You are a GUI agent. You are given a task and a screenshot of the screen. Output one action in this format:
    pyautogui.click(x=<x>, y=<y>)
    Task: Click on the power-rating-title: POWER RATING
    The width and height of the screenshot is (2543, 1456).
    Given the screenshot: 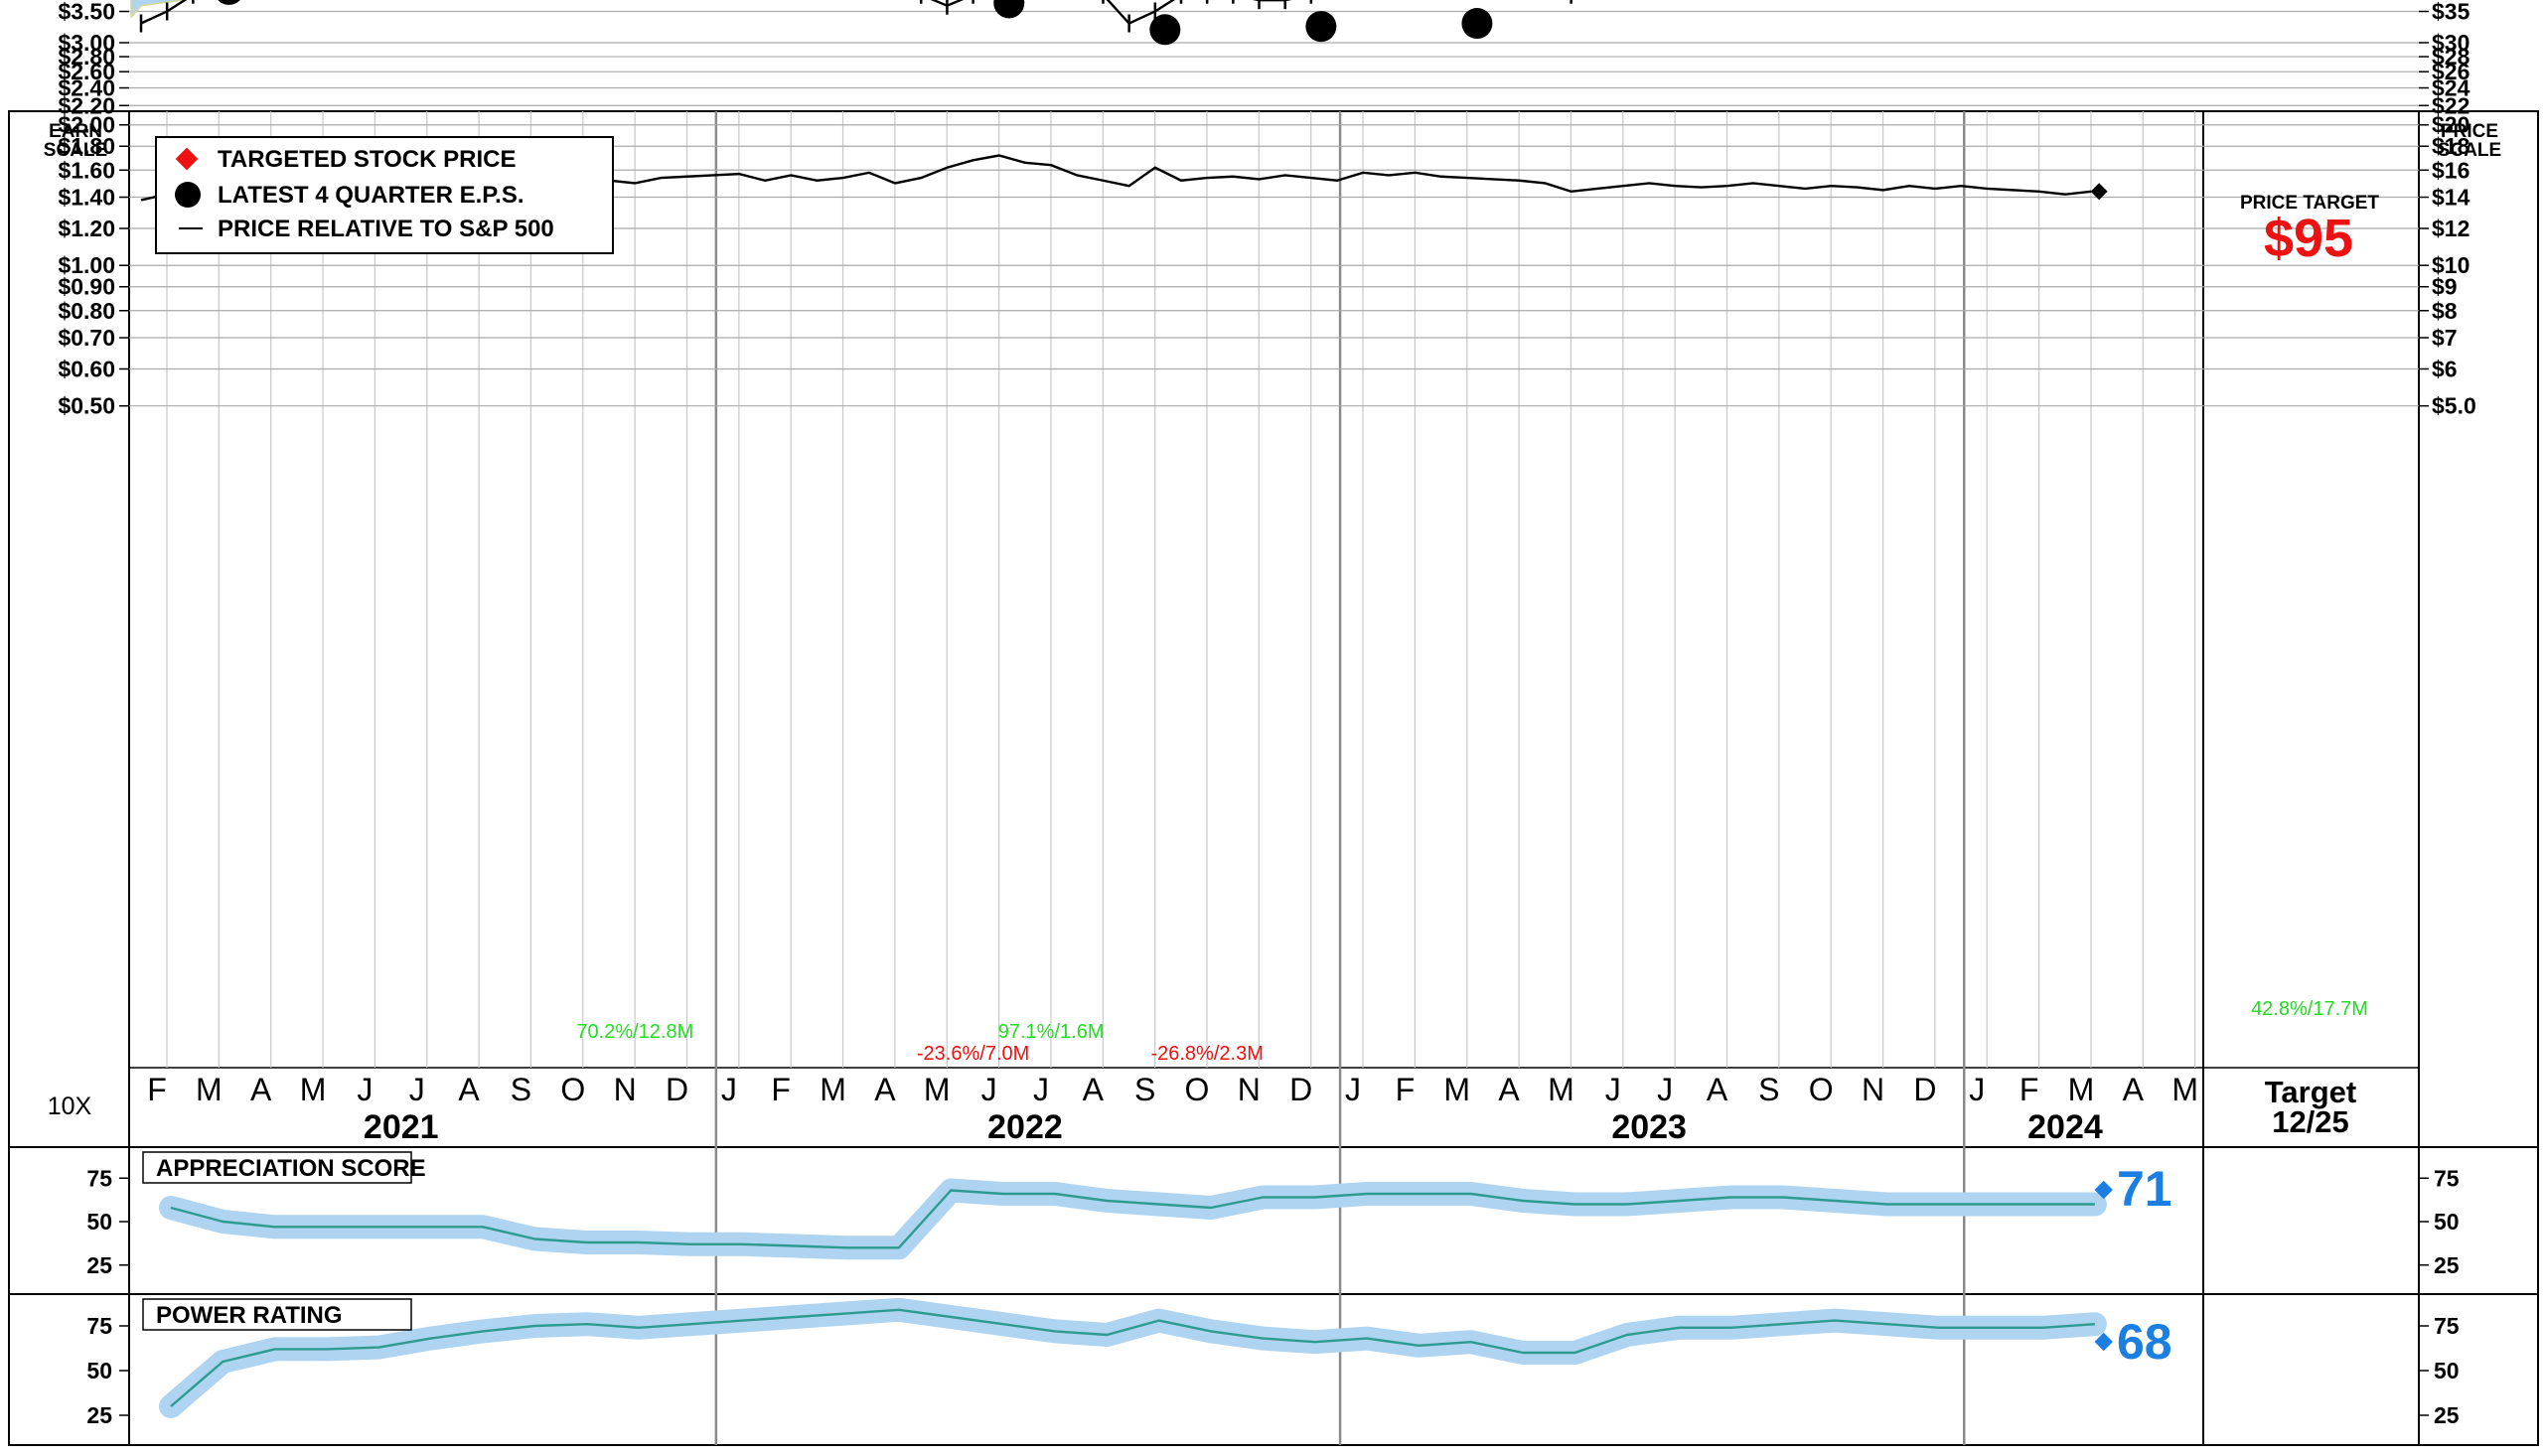 What is the action you would take?
    pyautogui.click(x=249, y=1315)
    